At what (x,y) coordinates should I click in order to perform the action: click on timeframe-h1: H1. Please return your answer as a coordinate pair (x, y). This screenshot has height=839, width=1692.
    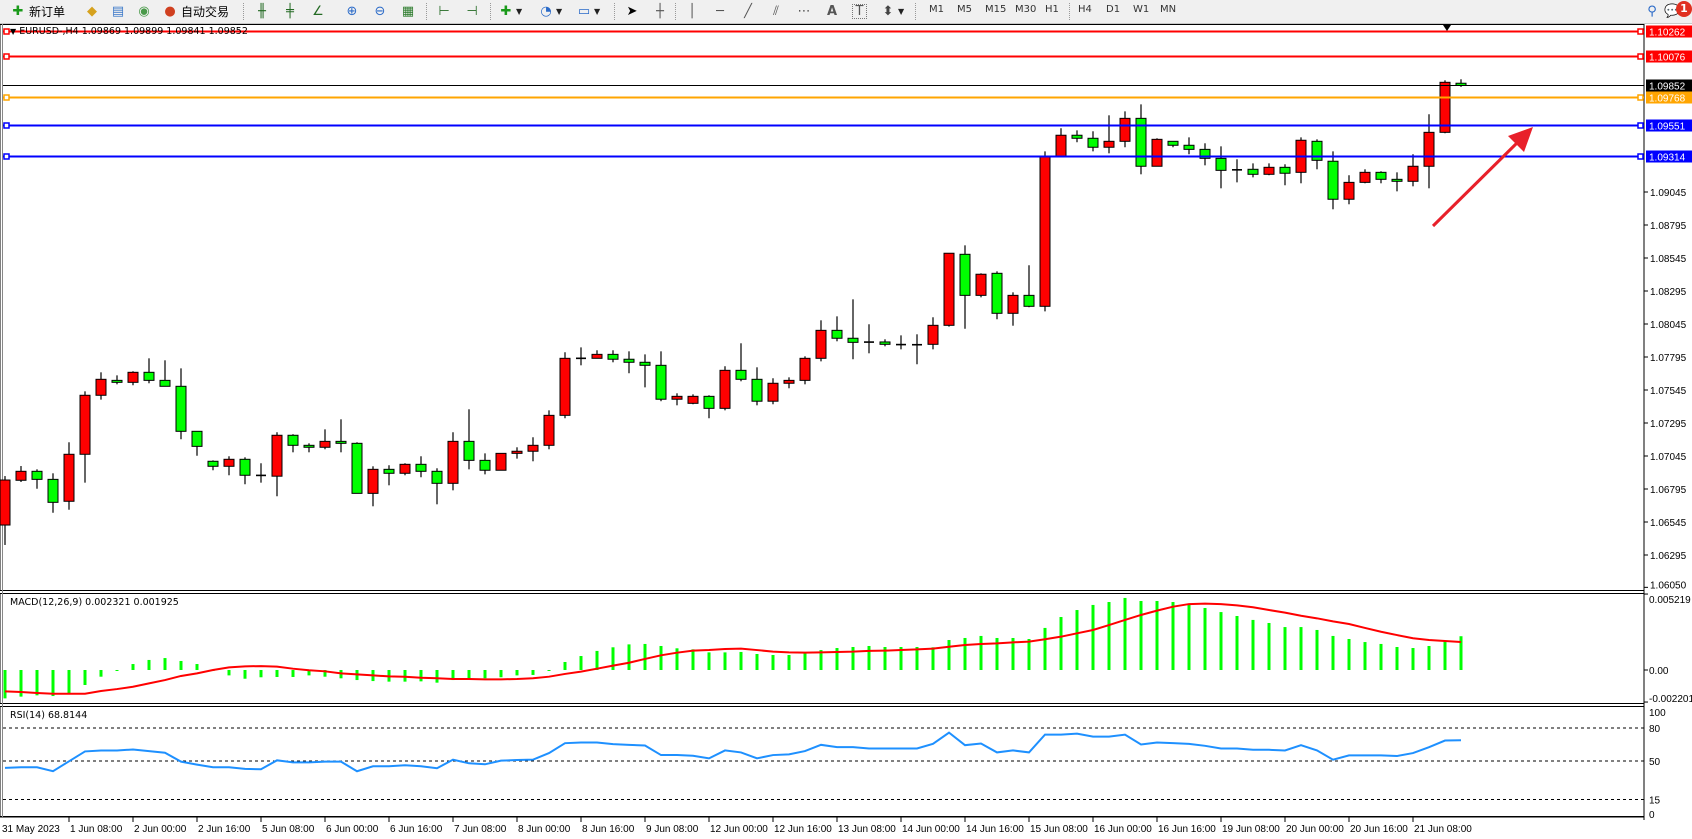
    Looking at the image, I should click on (1052, 9).